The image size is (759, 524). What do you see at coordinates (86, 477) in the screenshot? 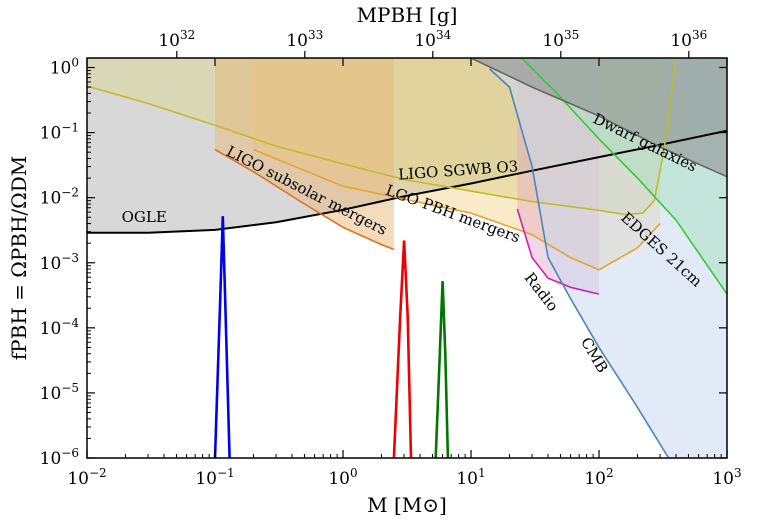
I see `x-tick-label: 10⁻²` at bounding box center [86, 477].